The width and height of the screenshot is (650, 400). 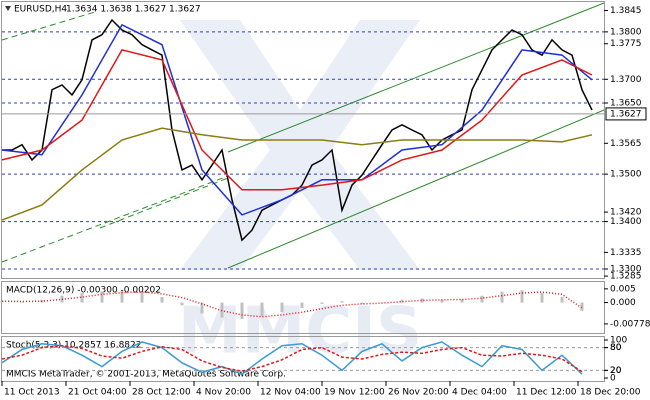 I want to click on stoch-title: Stoch(5,3,3) 10.2857 16.8822, so click(x=73, y=346).